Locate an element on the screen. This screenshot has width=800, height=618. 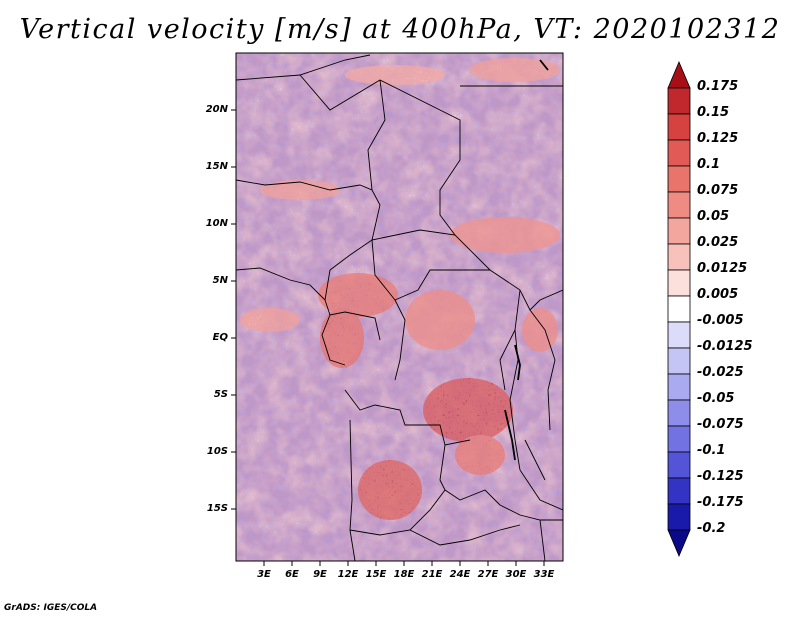
lon-label-6e: 6E is located at coordinates (292, 574).